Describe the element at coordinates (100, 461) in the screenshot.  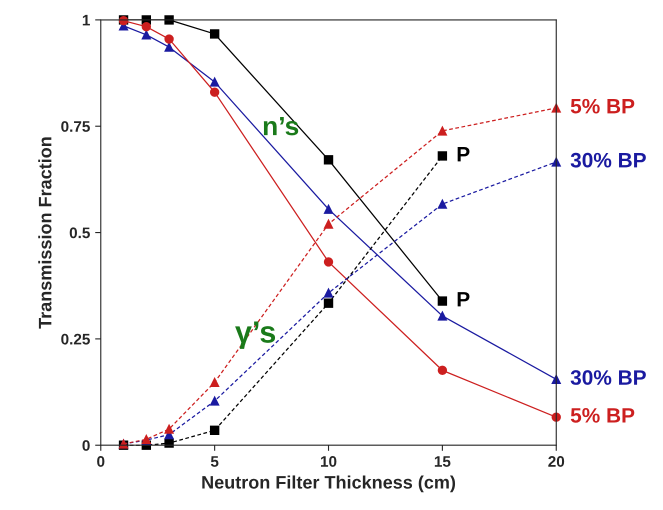
I see `x-tick-label: 0` at that location.